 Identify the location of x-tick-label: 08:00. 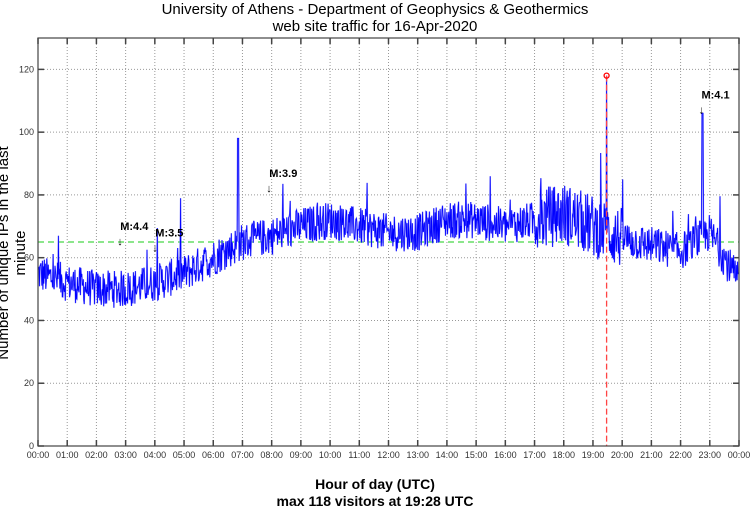
(271, 455).